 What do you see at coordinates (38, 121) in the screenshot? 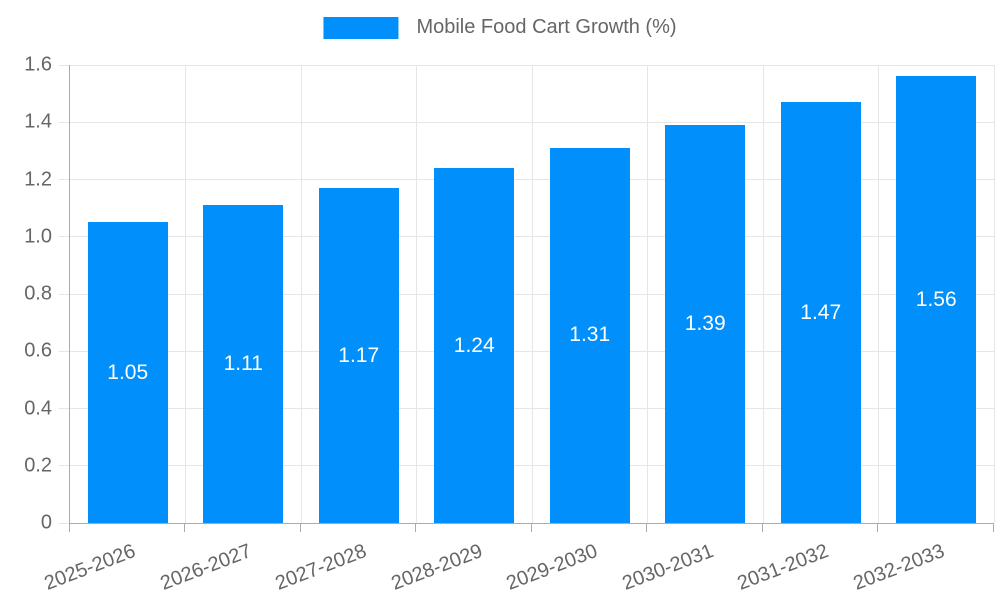
I see `y-tick-label: 1.4` at bounding box center [38, 121].